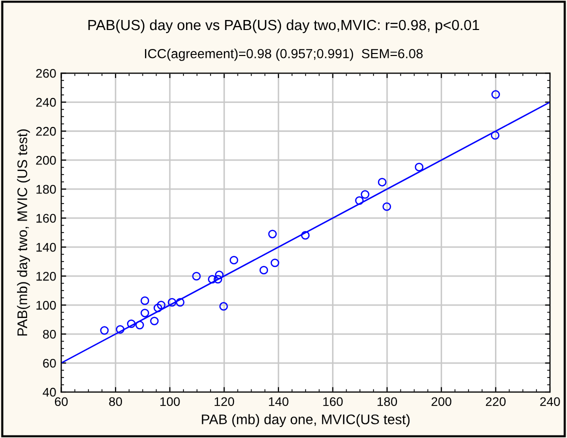  What do you see at coordinates (49, 392) in the screenshot?
I see `y-tick-label: 40` at bounding box center [49, 392].